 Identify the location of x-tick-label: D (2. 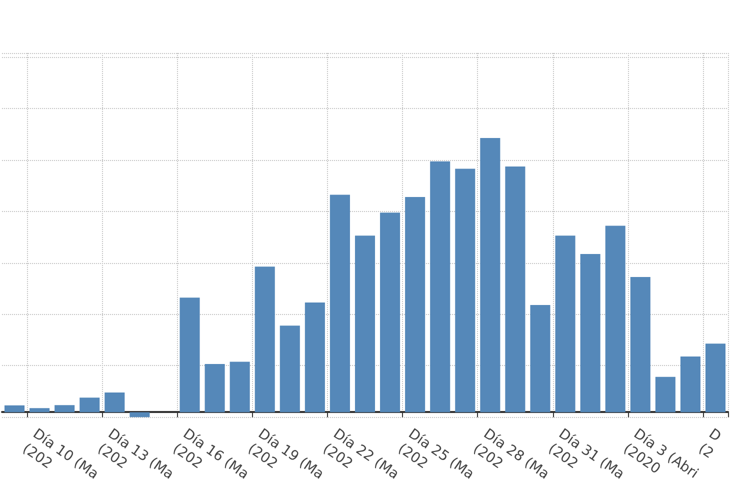
(709, 444).